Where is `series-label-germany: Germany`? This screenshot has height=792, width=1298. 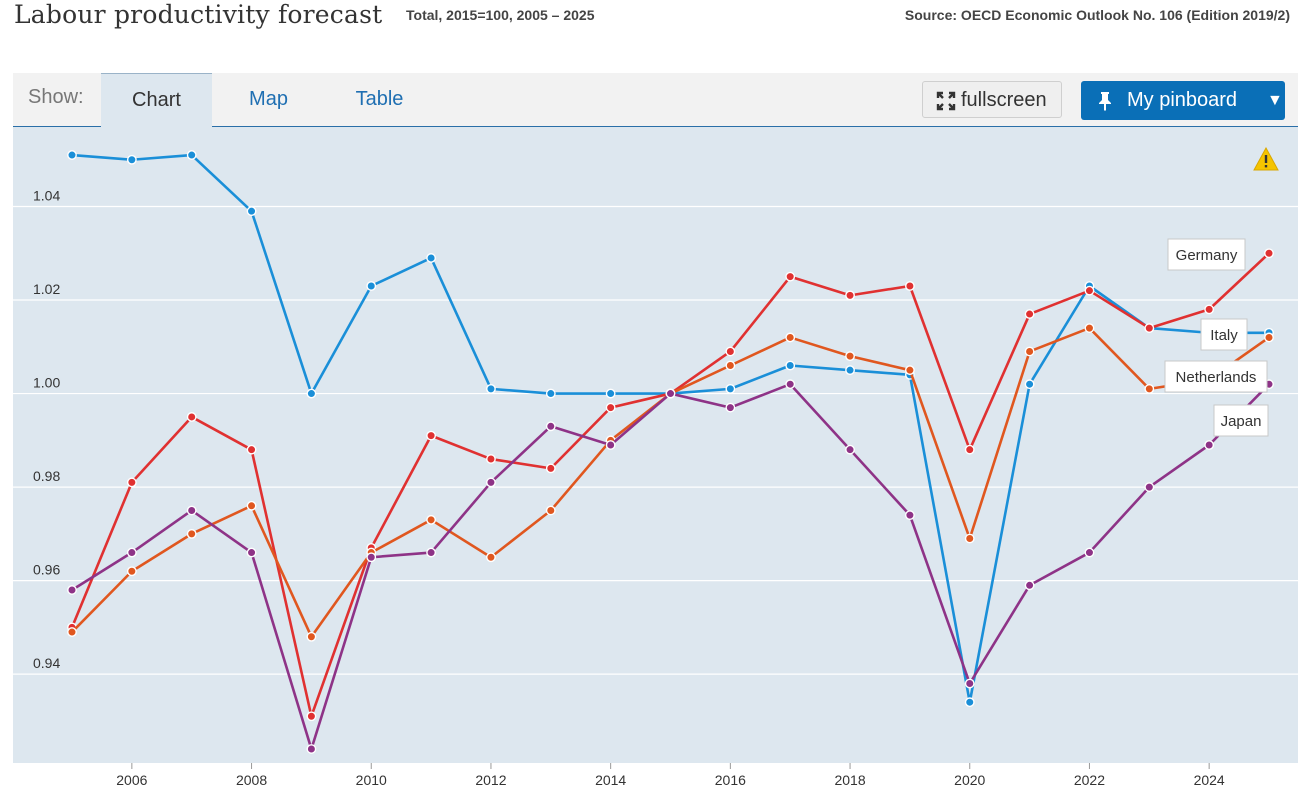
series-label-germany: Germany is located at coordinates (1207, 255).